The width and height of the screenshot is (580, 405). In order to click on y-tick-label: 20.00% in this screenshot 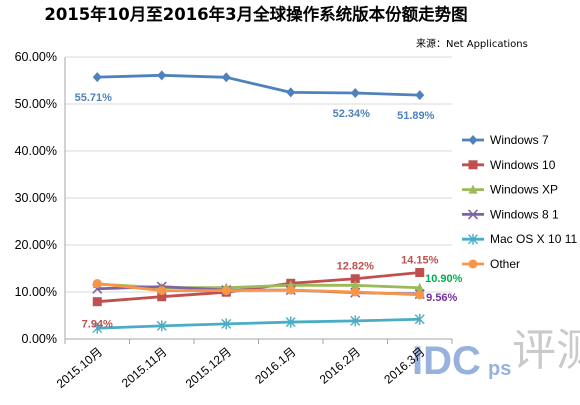, I will do `click(36, 245)`.